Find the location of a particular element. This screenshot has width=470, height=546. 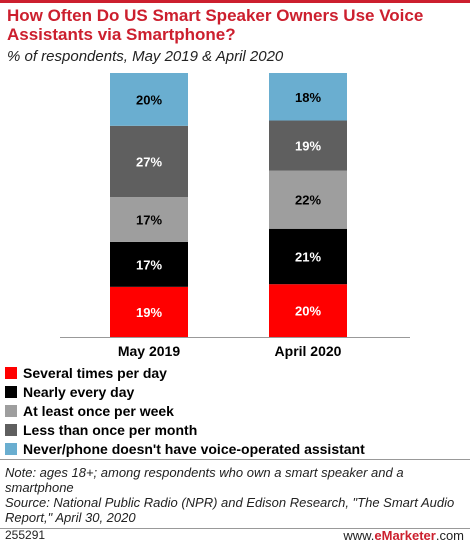

brand-name: eMarketer is located at coordinates (405, 535).